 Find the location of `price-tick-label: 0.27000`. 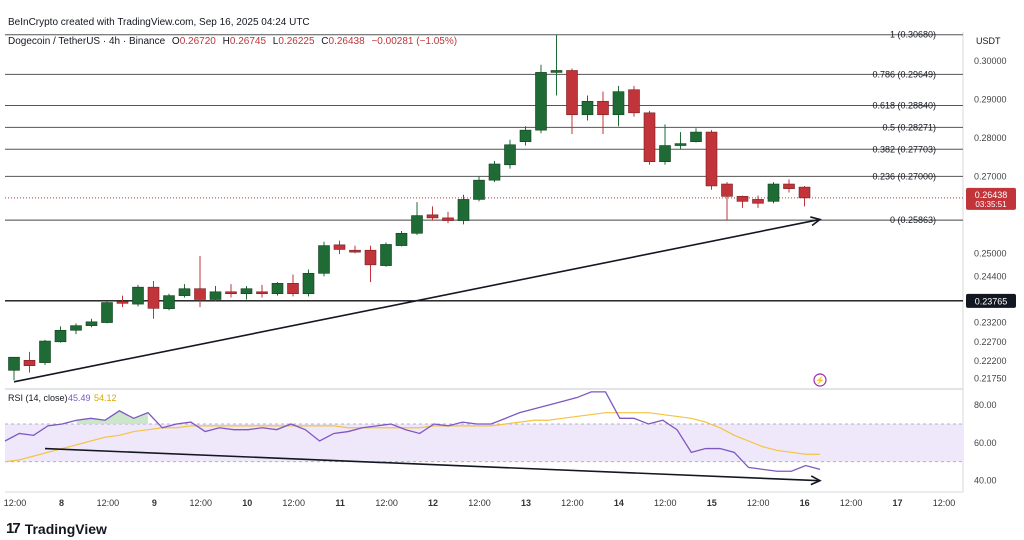

price-tick-label: 0.27000 is located at coordinates (990, 176).